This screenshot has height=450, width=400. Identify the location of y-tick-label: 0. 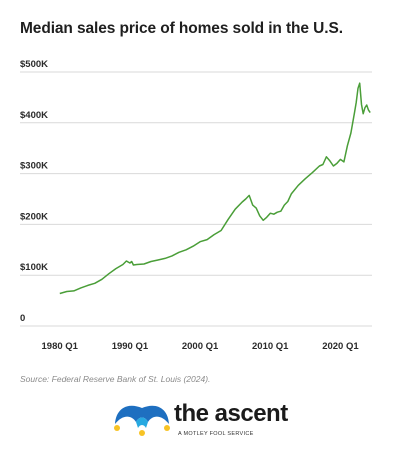
(22, 318).